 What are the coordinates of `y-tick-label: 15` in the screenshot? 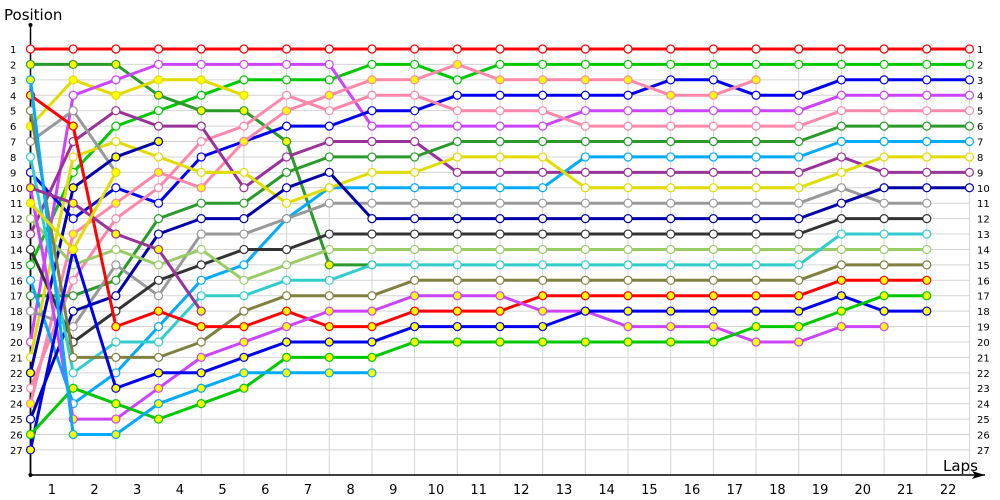 It's located at (16, 266).